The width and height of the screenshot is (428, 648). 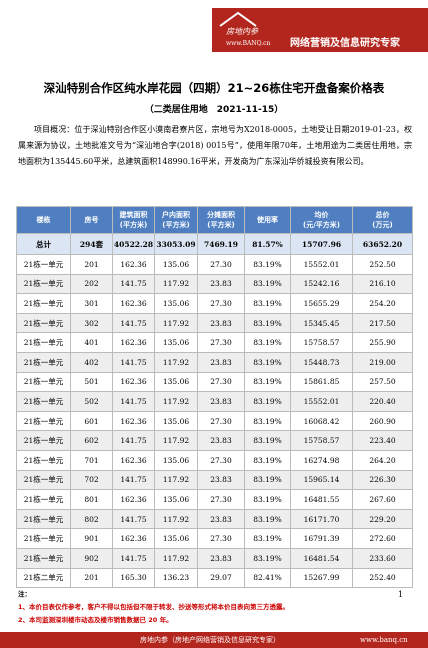 What do you see at coordinates (321, 323) in the screenshot?
I see `table-cell: 15345.45` at bounding box center [321, 323].